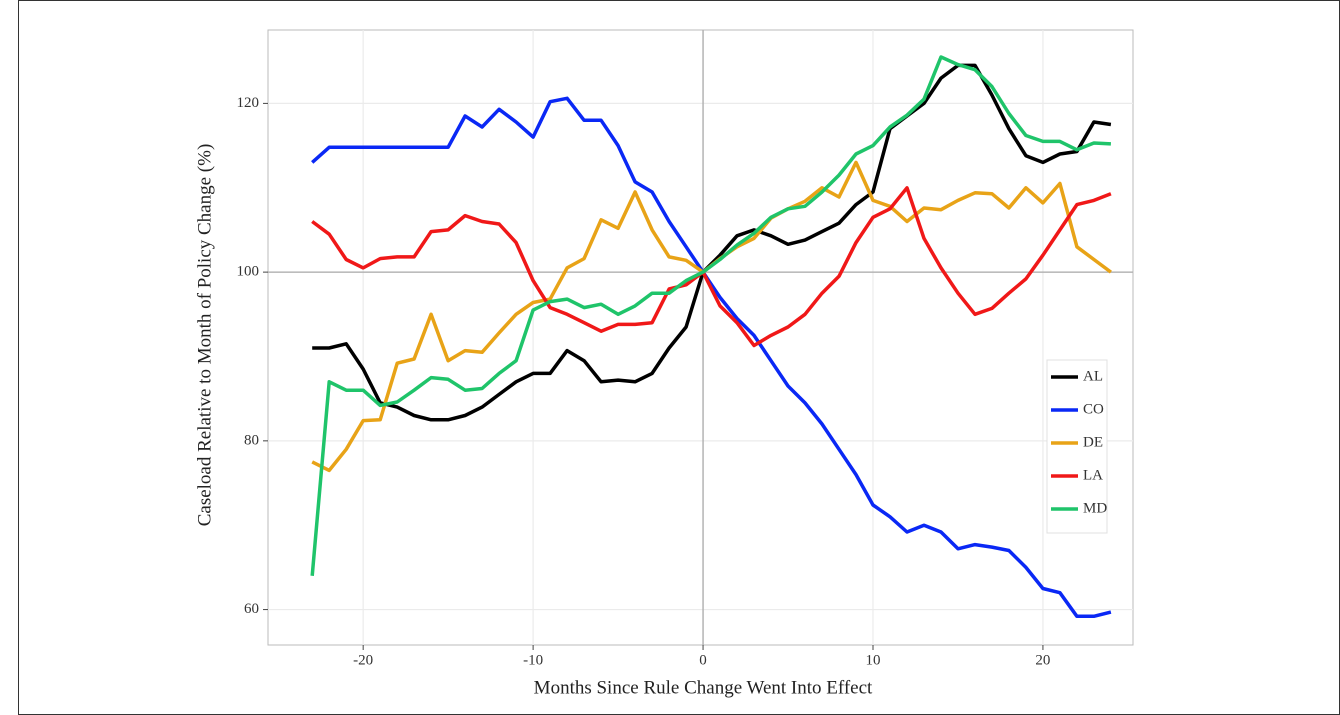 The image size is (1340, 715). Describe the element at coordinates (251, 609) in the screenshot. I see `y-tick-label: 60` at that location.